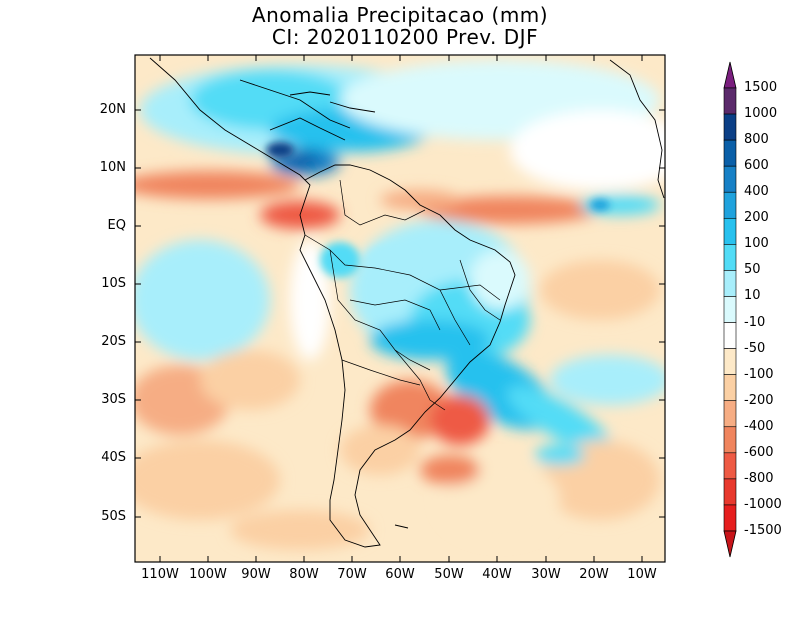  I want to click on colorbar-label: 10, so click(752, 296).